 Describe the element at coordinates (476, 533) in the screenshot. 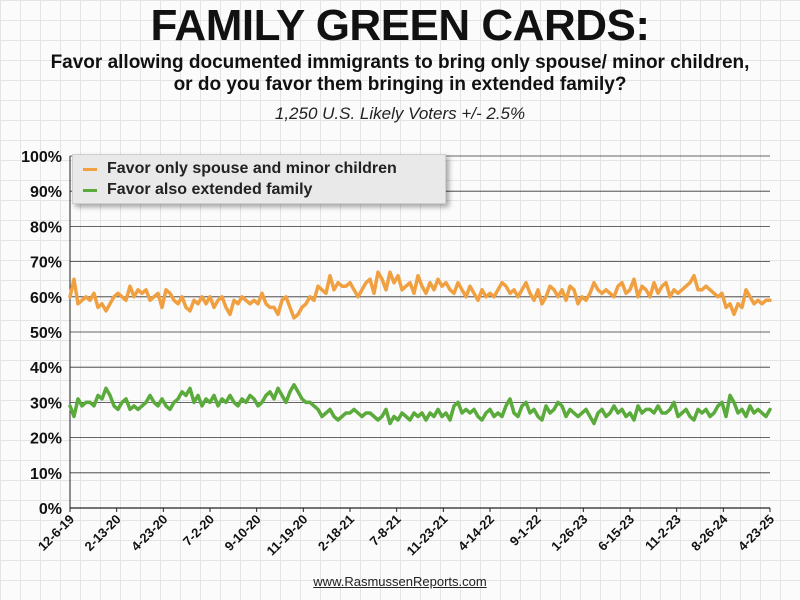

I see `x-tick-label: 4-14-22` at that location.